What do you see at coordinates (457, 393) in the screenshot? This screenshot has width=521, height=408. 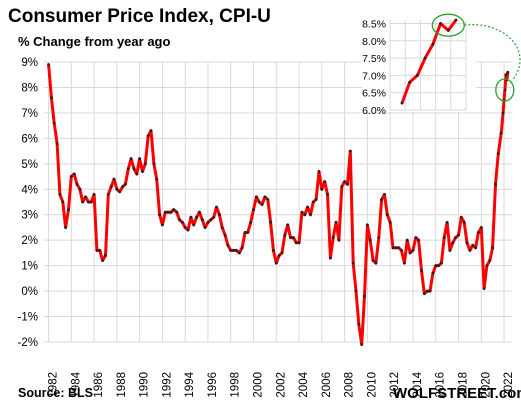 I see `brand-label: WOLFSTREET.com` at bounding box center [457, 393].